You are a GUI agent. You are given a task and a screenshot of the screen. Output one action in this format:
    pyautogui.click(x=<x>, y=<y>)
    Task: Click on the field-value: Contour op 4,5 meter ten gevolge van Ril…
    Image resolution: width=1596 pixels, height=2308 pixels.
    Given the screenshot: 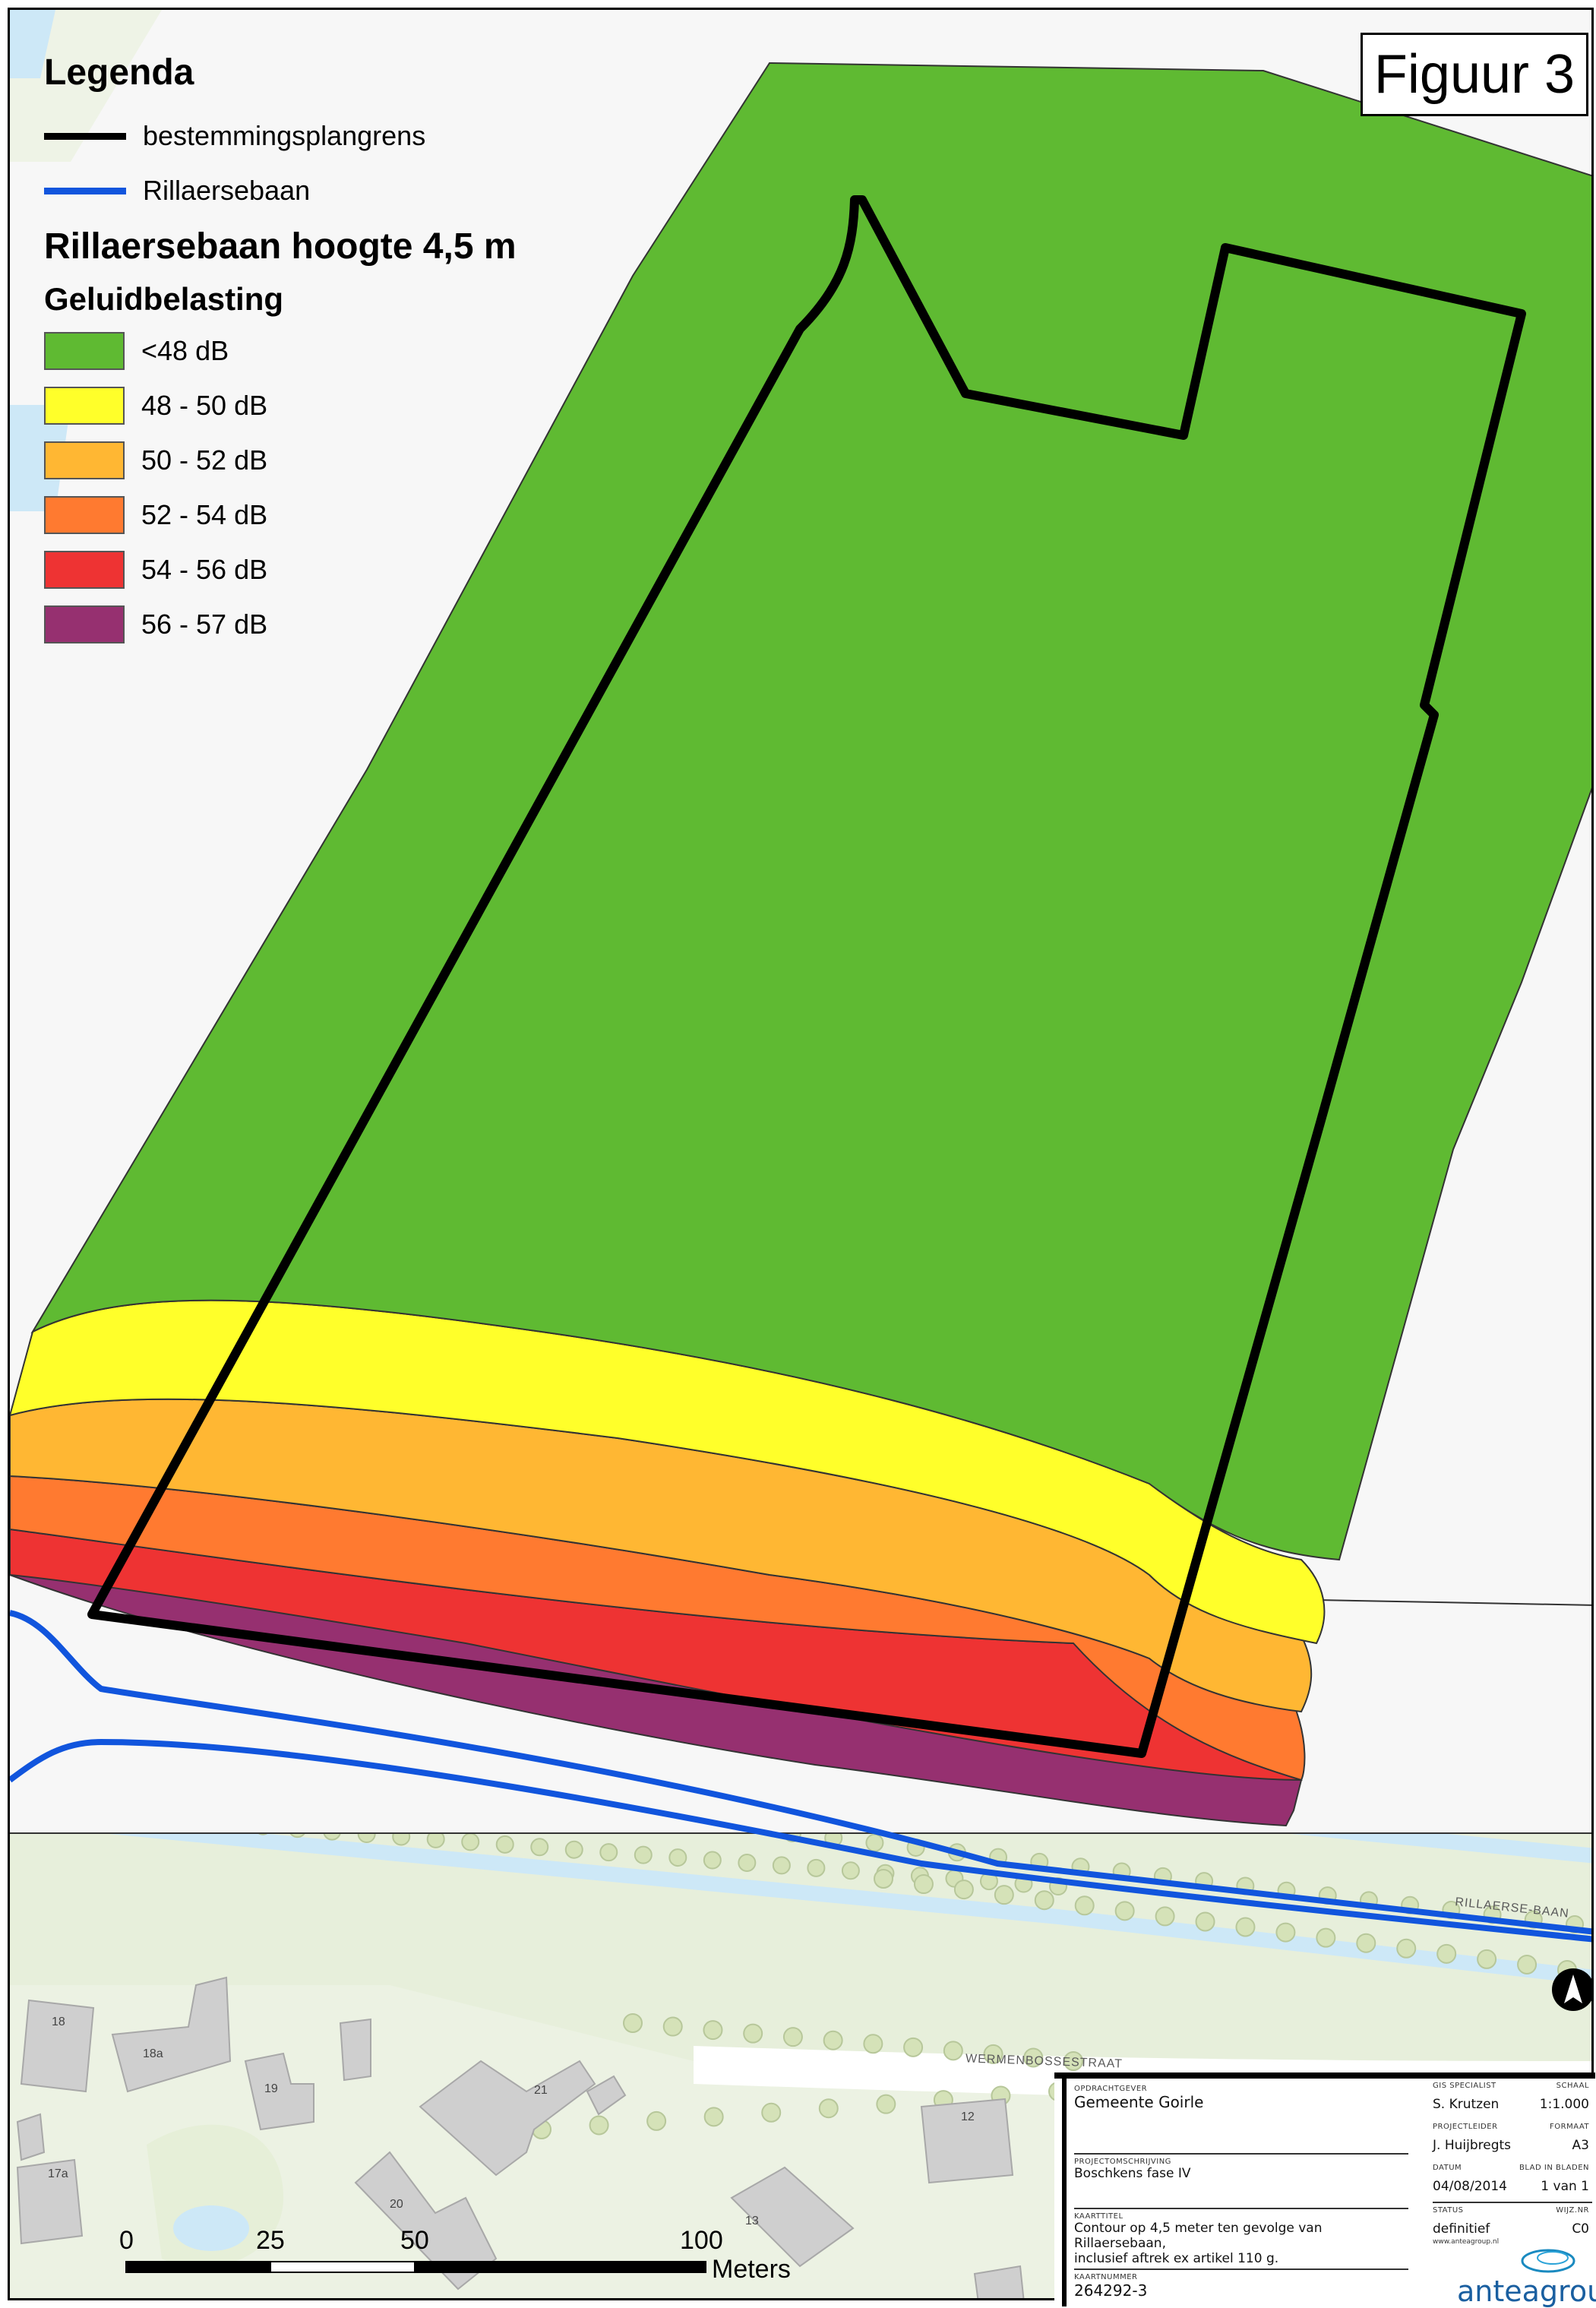 What is the action you would take?
    pyautogui.click(x=1198, y=2236)
    